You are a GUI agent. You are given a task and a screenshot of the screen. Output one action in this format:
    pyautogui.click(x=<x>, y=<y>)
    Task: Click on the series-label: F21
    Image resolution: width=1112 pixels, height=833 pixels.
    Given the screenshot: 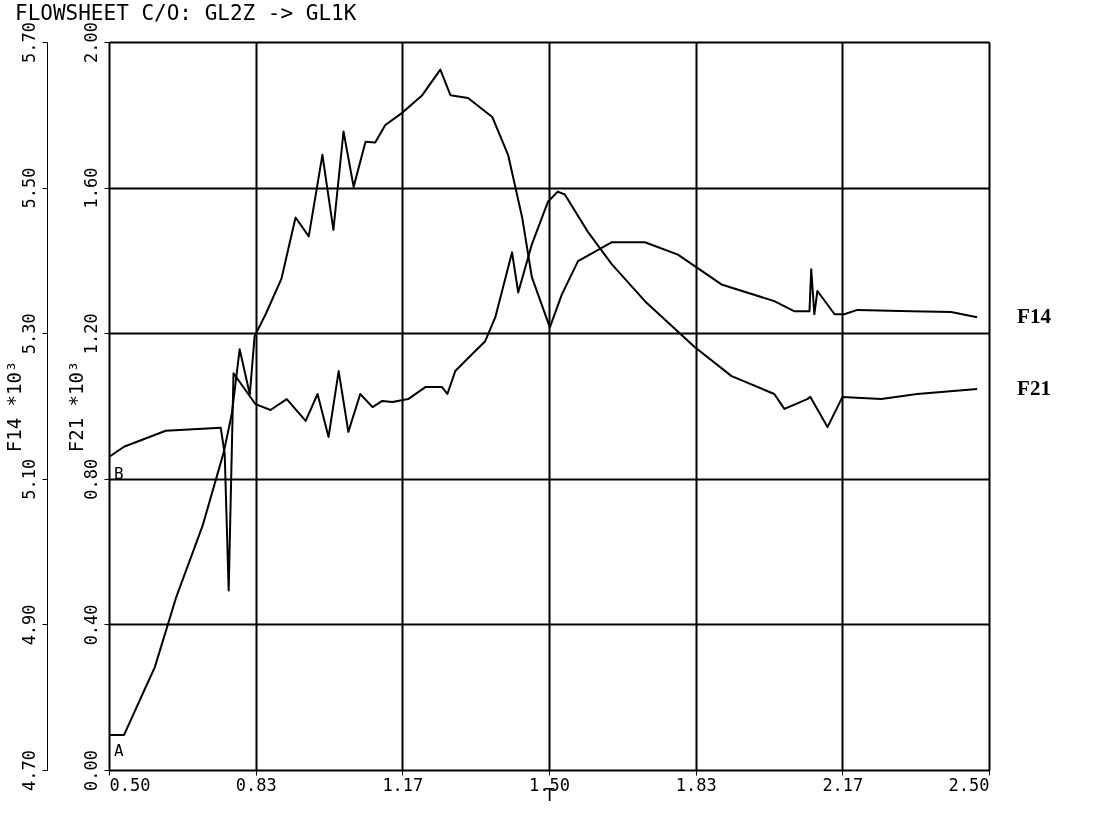 What is the action you would take?
    pyautogui.click(x=1034, y=387)
    